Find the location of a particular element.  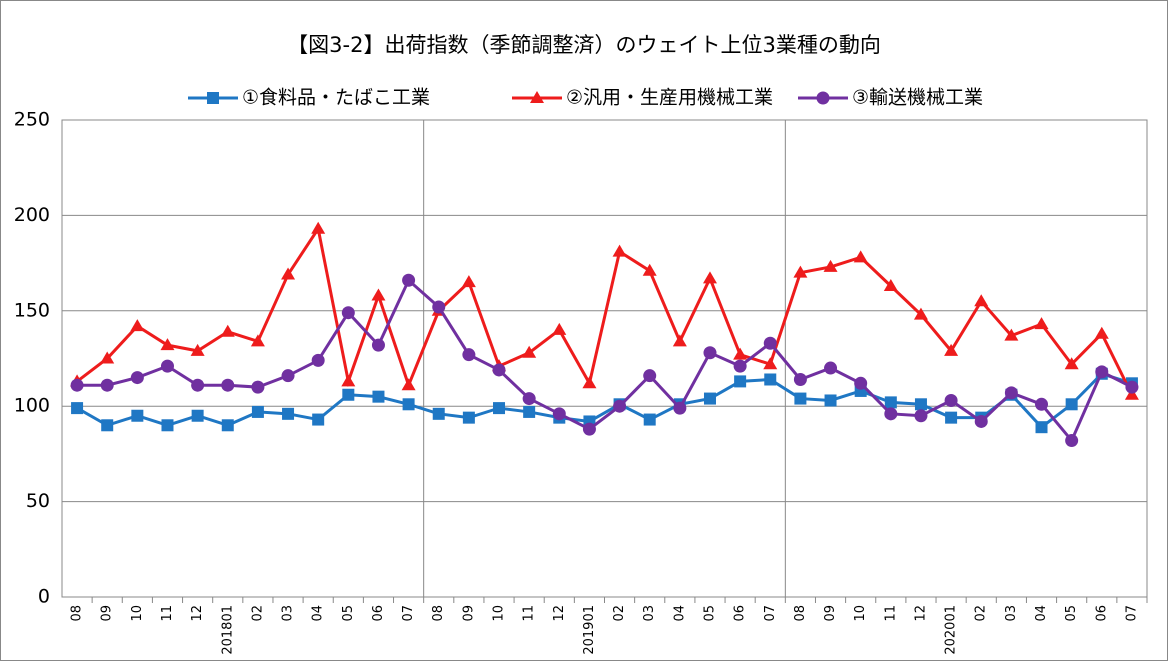

x-tick-label: 02 is located at coordinates (257, 613).